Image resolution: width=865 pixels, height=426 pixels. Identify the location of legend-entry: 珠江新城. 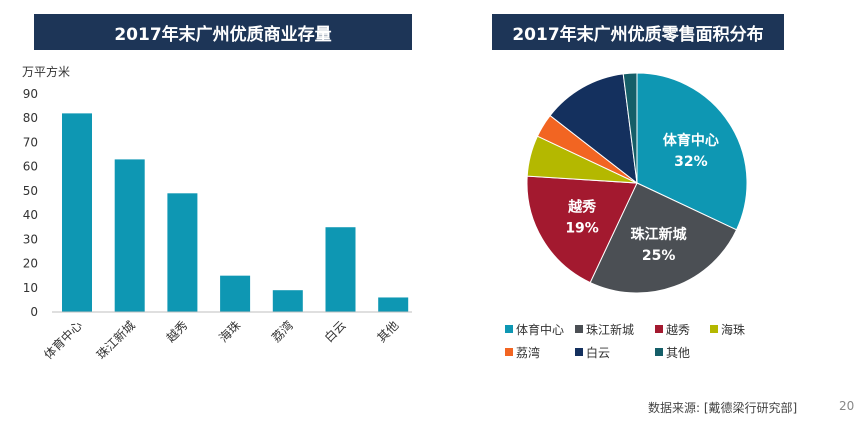
(610, 329).